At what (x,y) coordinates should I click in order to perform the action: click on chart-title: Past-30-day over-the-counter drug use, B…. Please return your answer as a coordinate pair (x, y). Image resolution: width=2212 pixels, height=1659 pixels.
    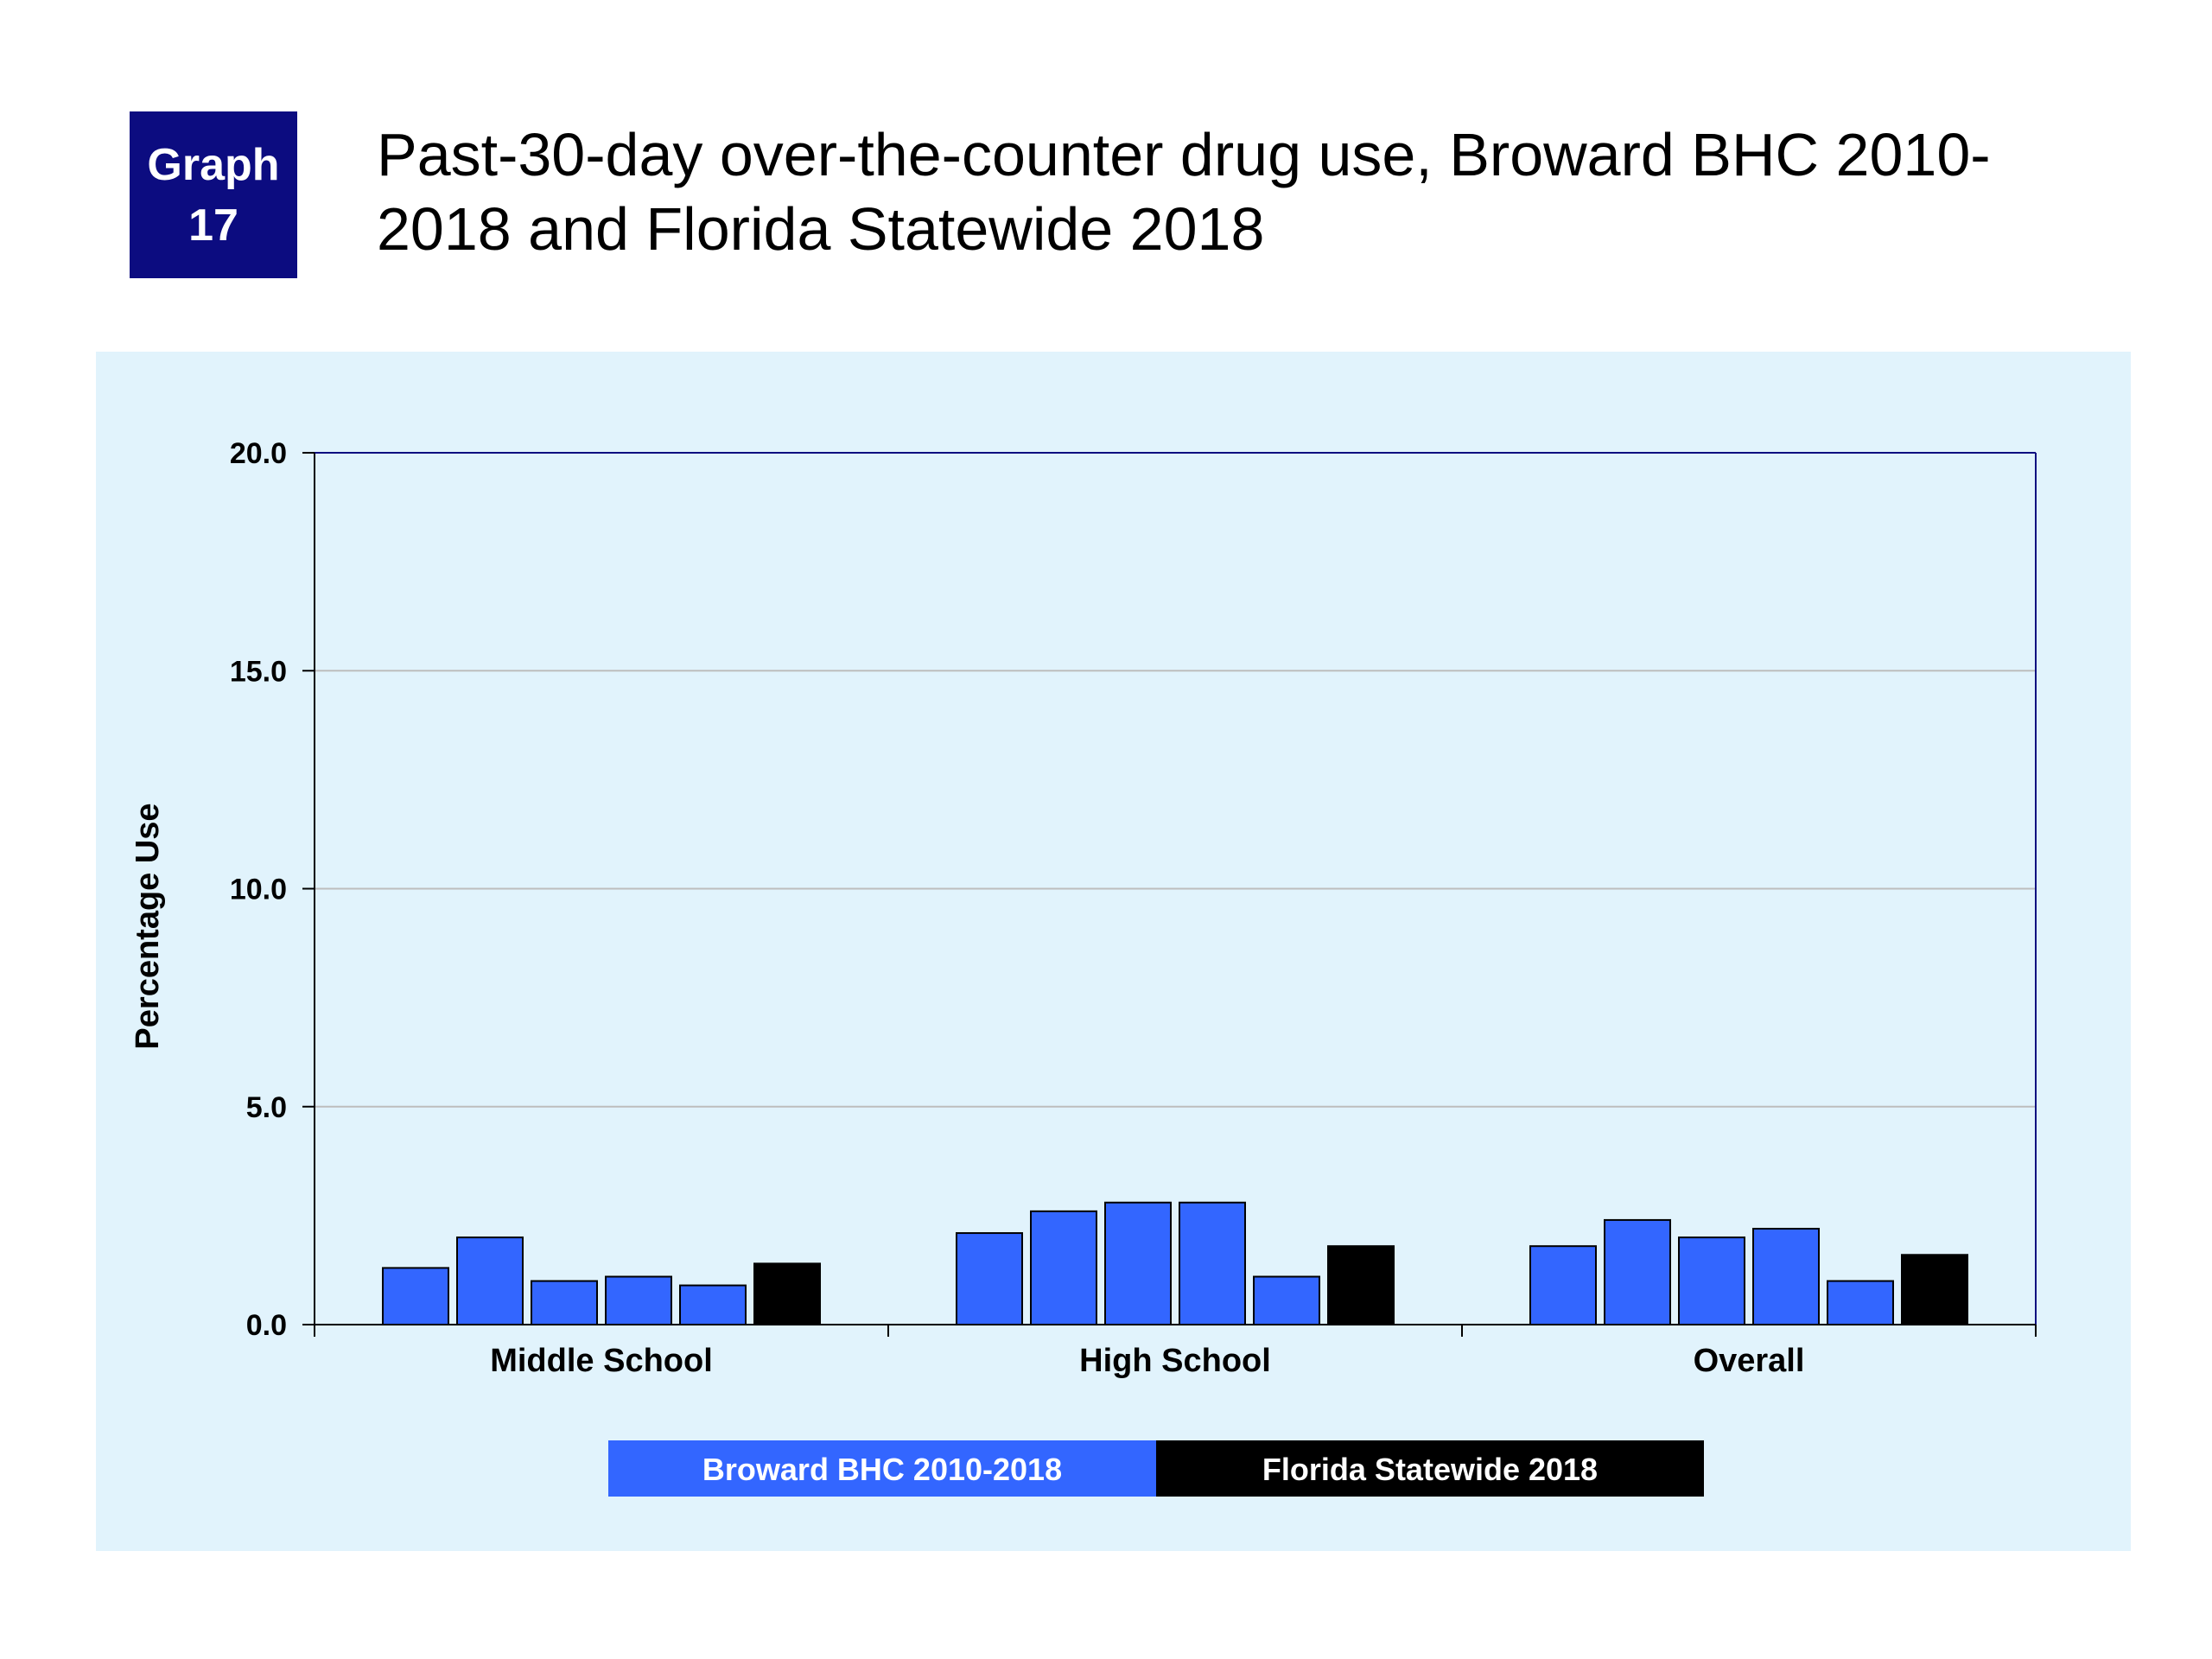
    Looking at the image, I should click on (1184, 192).